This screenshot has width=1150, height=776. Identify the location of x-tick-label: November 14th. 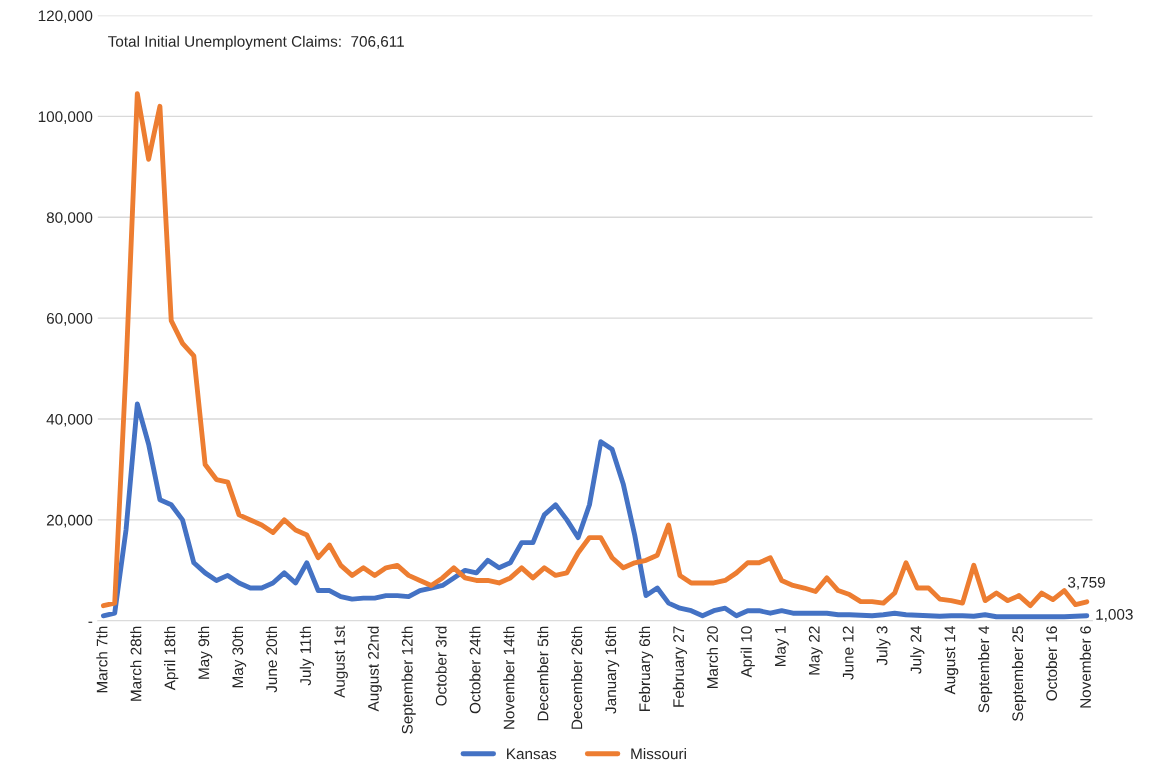
(509, 677).